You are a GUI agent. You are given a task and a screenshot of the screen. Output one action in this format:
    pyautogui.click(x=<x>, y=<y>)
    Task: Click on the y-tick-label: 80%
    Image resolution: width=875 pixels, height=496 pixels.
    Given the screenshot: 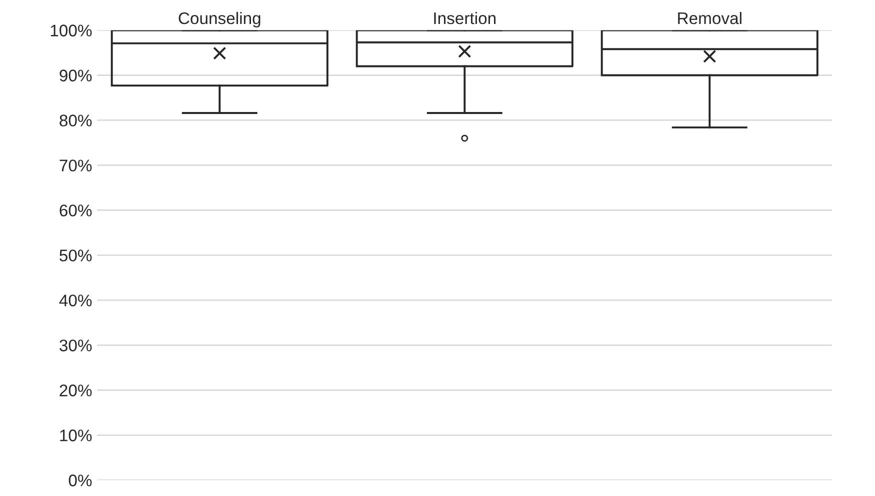 What is the action you would take?
    pyautogui.click(x=76, y=120)
    